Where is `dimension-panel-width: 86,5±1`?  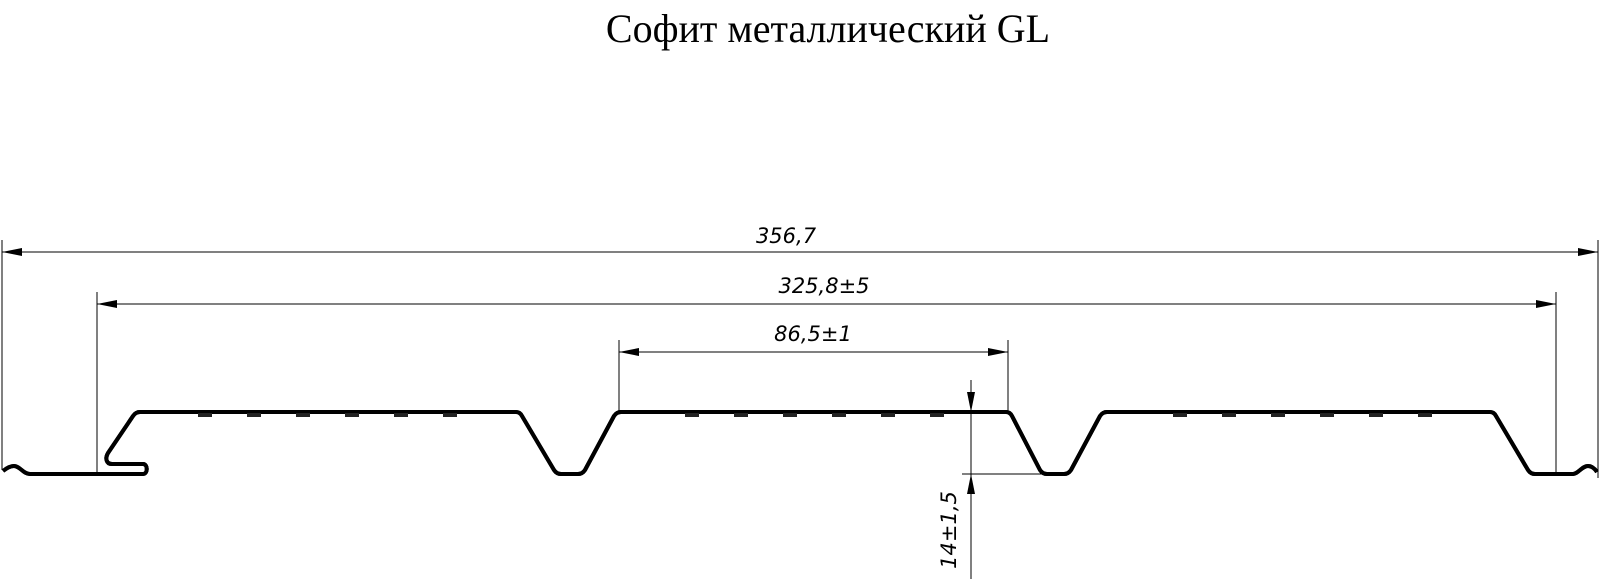 dimension-panel-width: 86,5±1 is located at coordinates (813, 334).